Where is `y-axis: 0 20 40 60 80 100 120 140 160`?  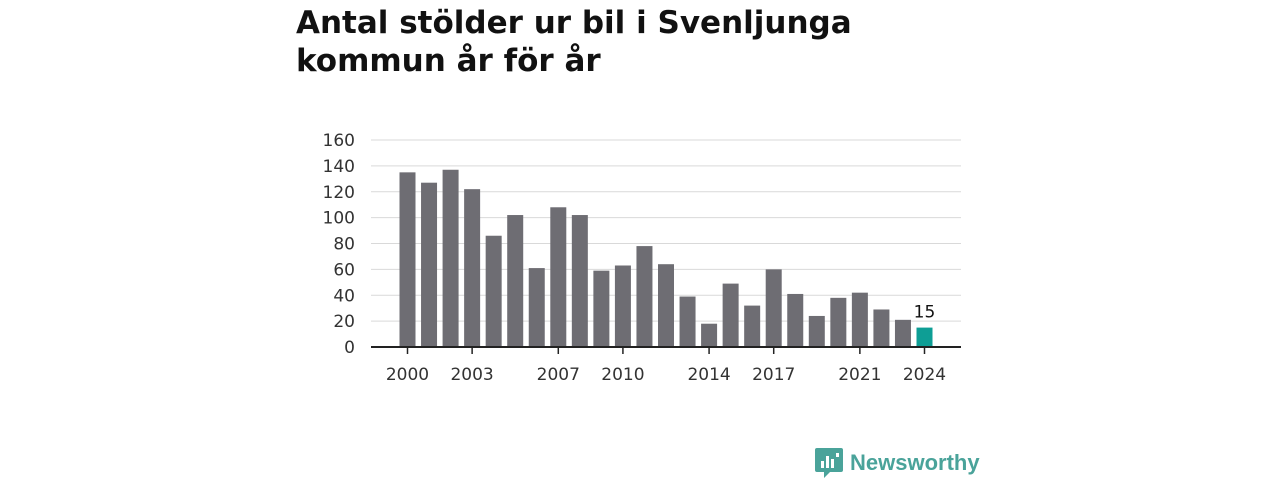 y-axis: 0 20 40 60 80 100 120 140 160 is located at coordinates (339, 244).